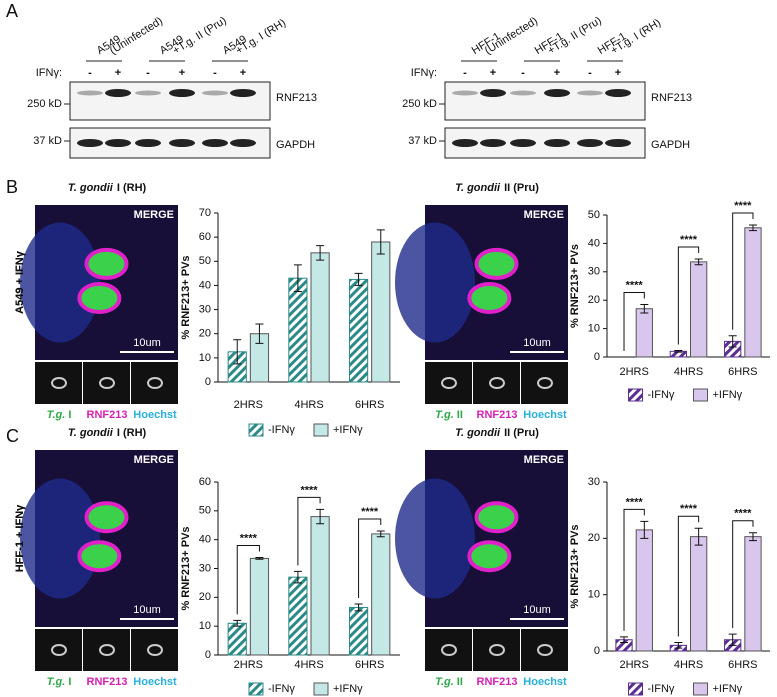 The width and height of the screenshot is (777, 697). What do you see at coordinates (460, 415) in the screenshot?
I see `tg-strain: II` at bounding box center [460, 415].